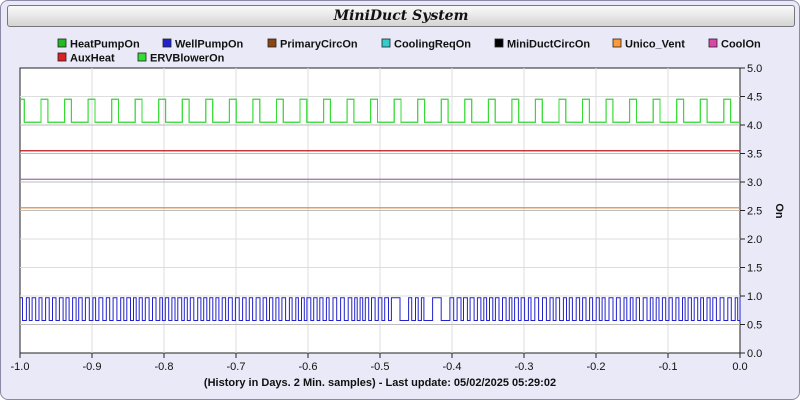  Describe the element at coordinates (209, 45) in the screenshot. I see `legend-label: WellPumpOn` at that location.